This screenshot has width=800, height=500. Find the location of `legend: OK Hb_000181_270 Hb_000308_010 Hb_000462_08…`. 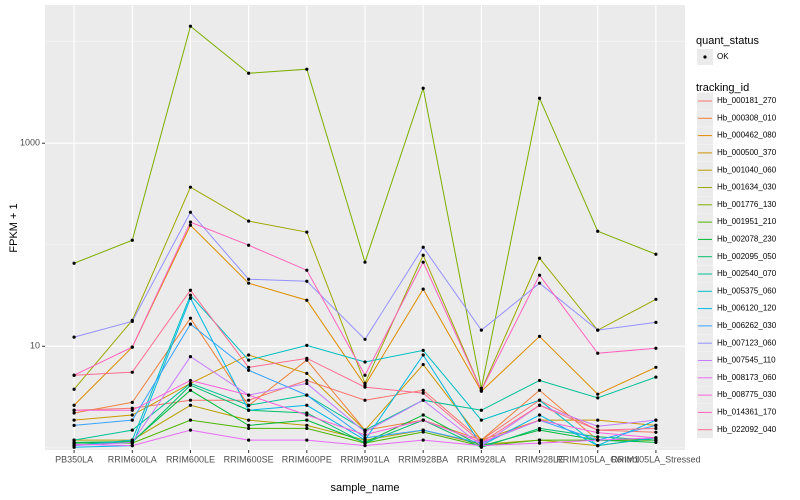

legend: OK Hb_000181_270 Hb_000308_010 Hb_000462_08… is located at coordinates (737, 244).